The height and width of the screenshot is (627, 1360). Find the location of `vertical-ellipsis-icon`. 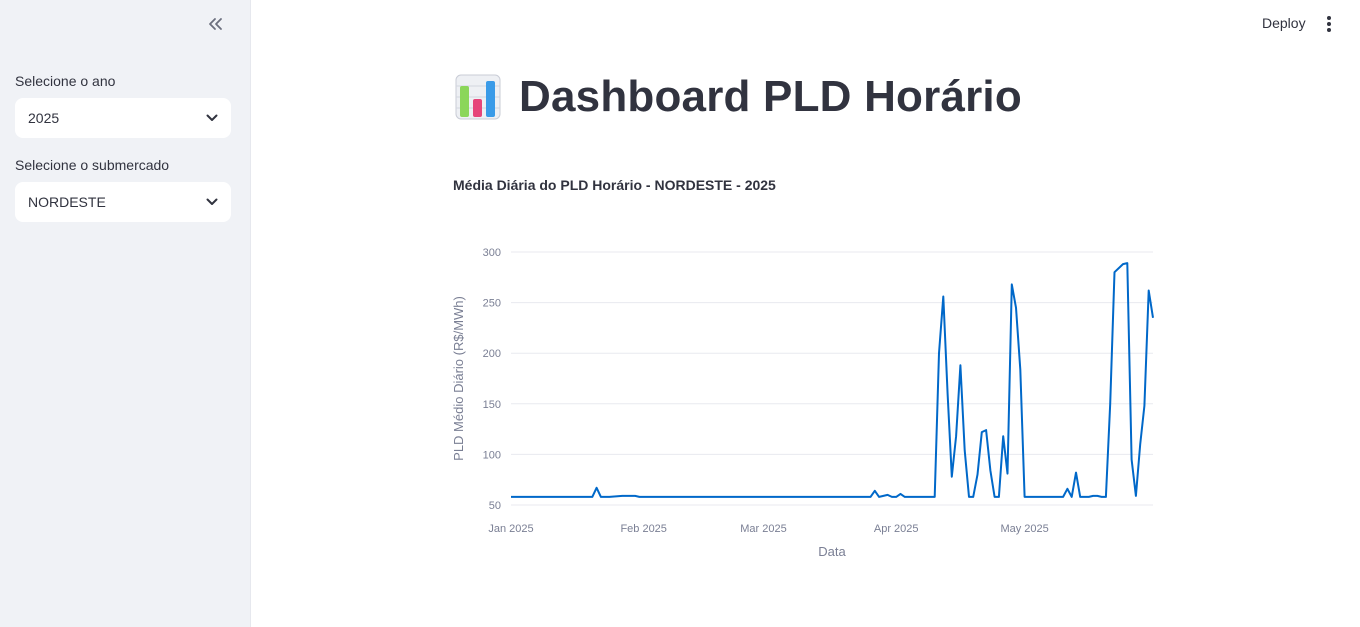

vertical-ellipsis-icon is located at coordinates (1329, 18).